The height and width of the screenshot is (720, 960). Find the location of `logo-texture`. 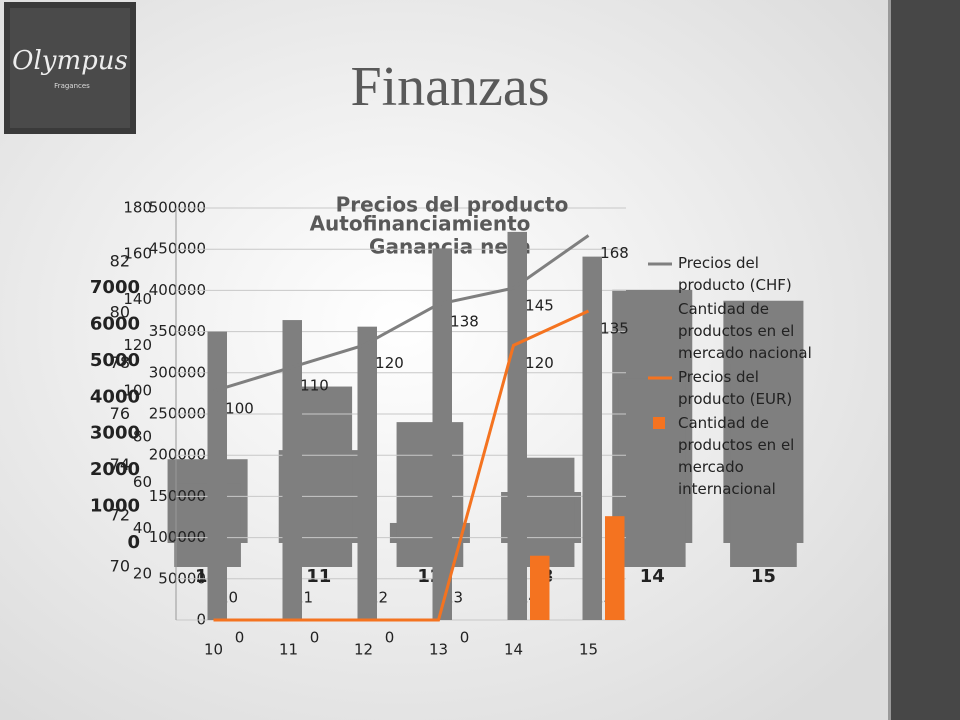

logo-texture is located at coordinates (70, 68).